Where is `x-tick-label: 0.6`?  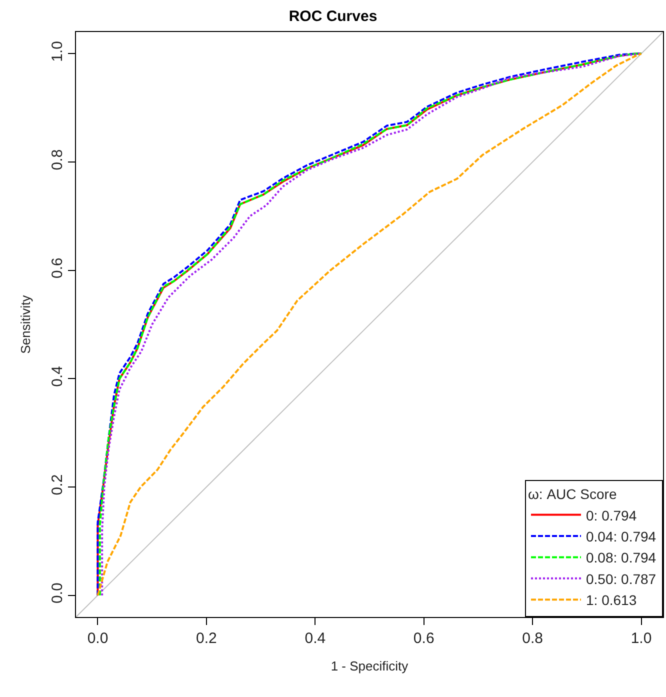
x-tick-label: 0.6 is located at coordinates (423, 638).